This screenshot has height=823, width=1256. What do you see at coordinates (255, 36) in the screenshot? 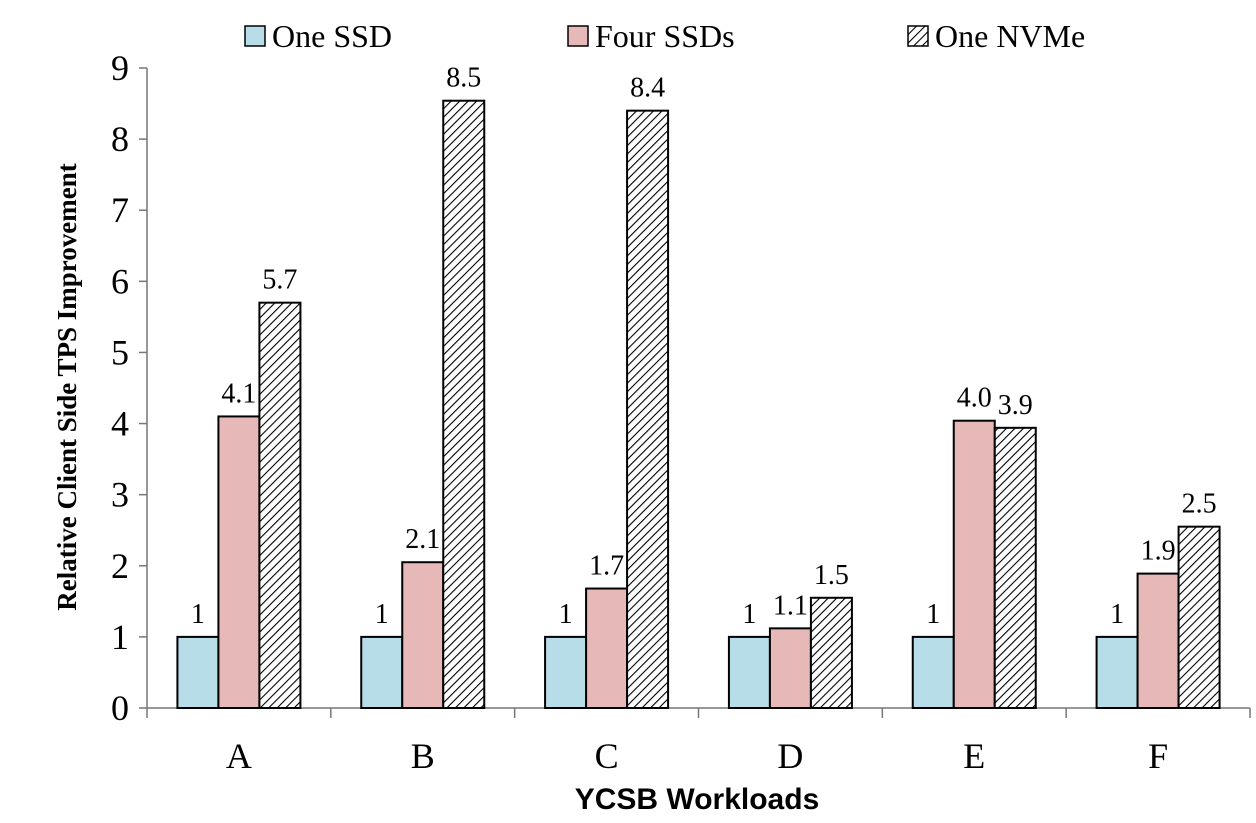
I see `legend-swatch-one-ssd` at bounding box center [255, 36].